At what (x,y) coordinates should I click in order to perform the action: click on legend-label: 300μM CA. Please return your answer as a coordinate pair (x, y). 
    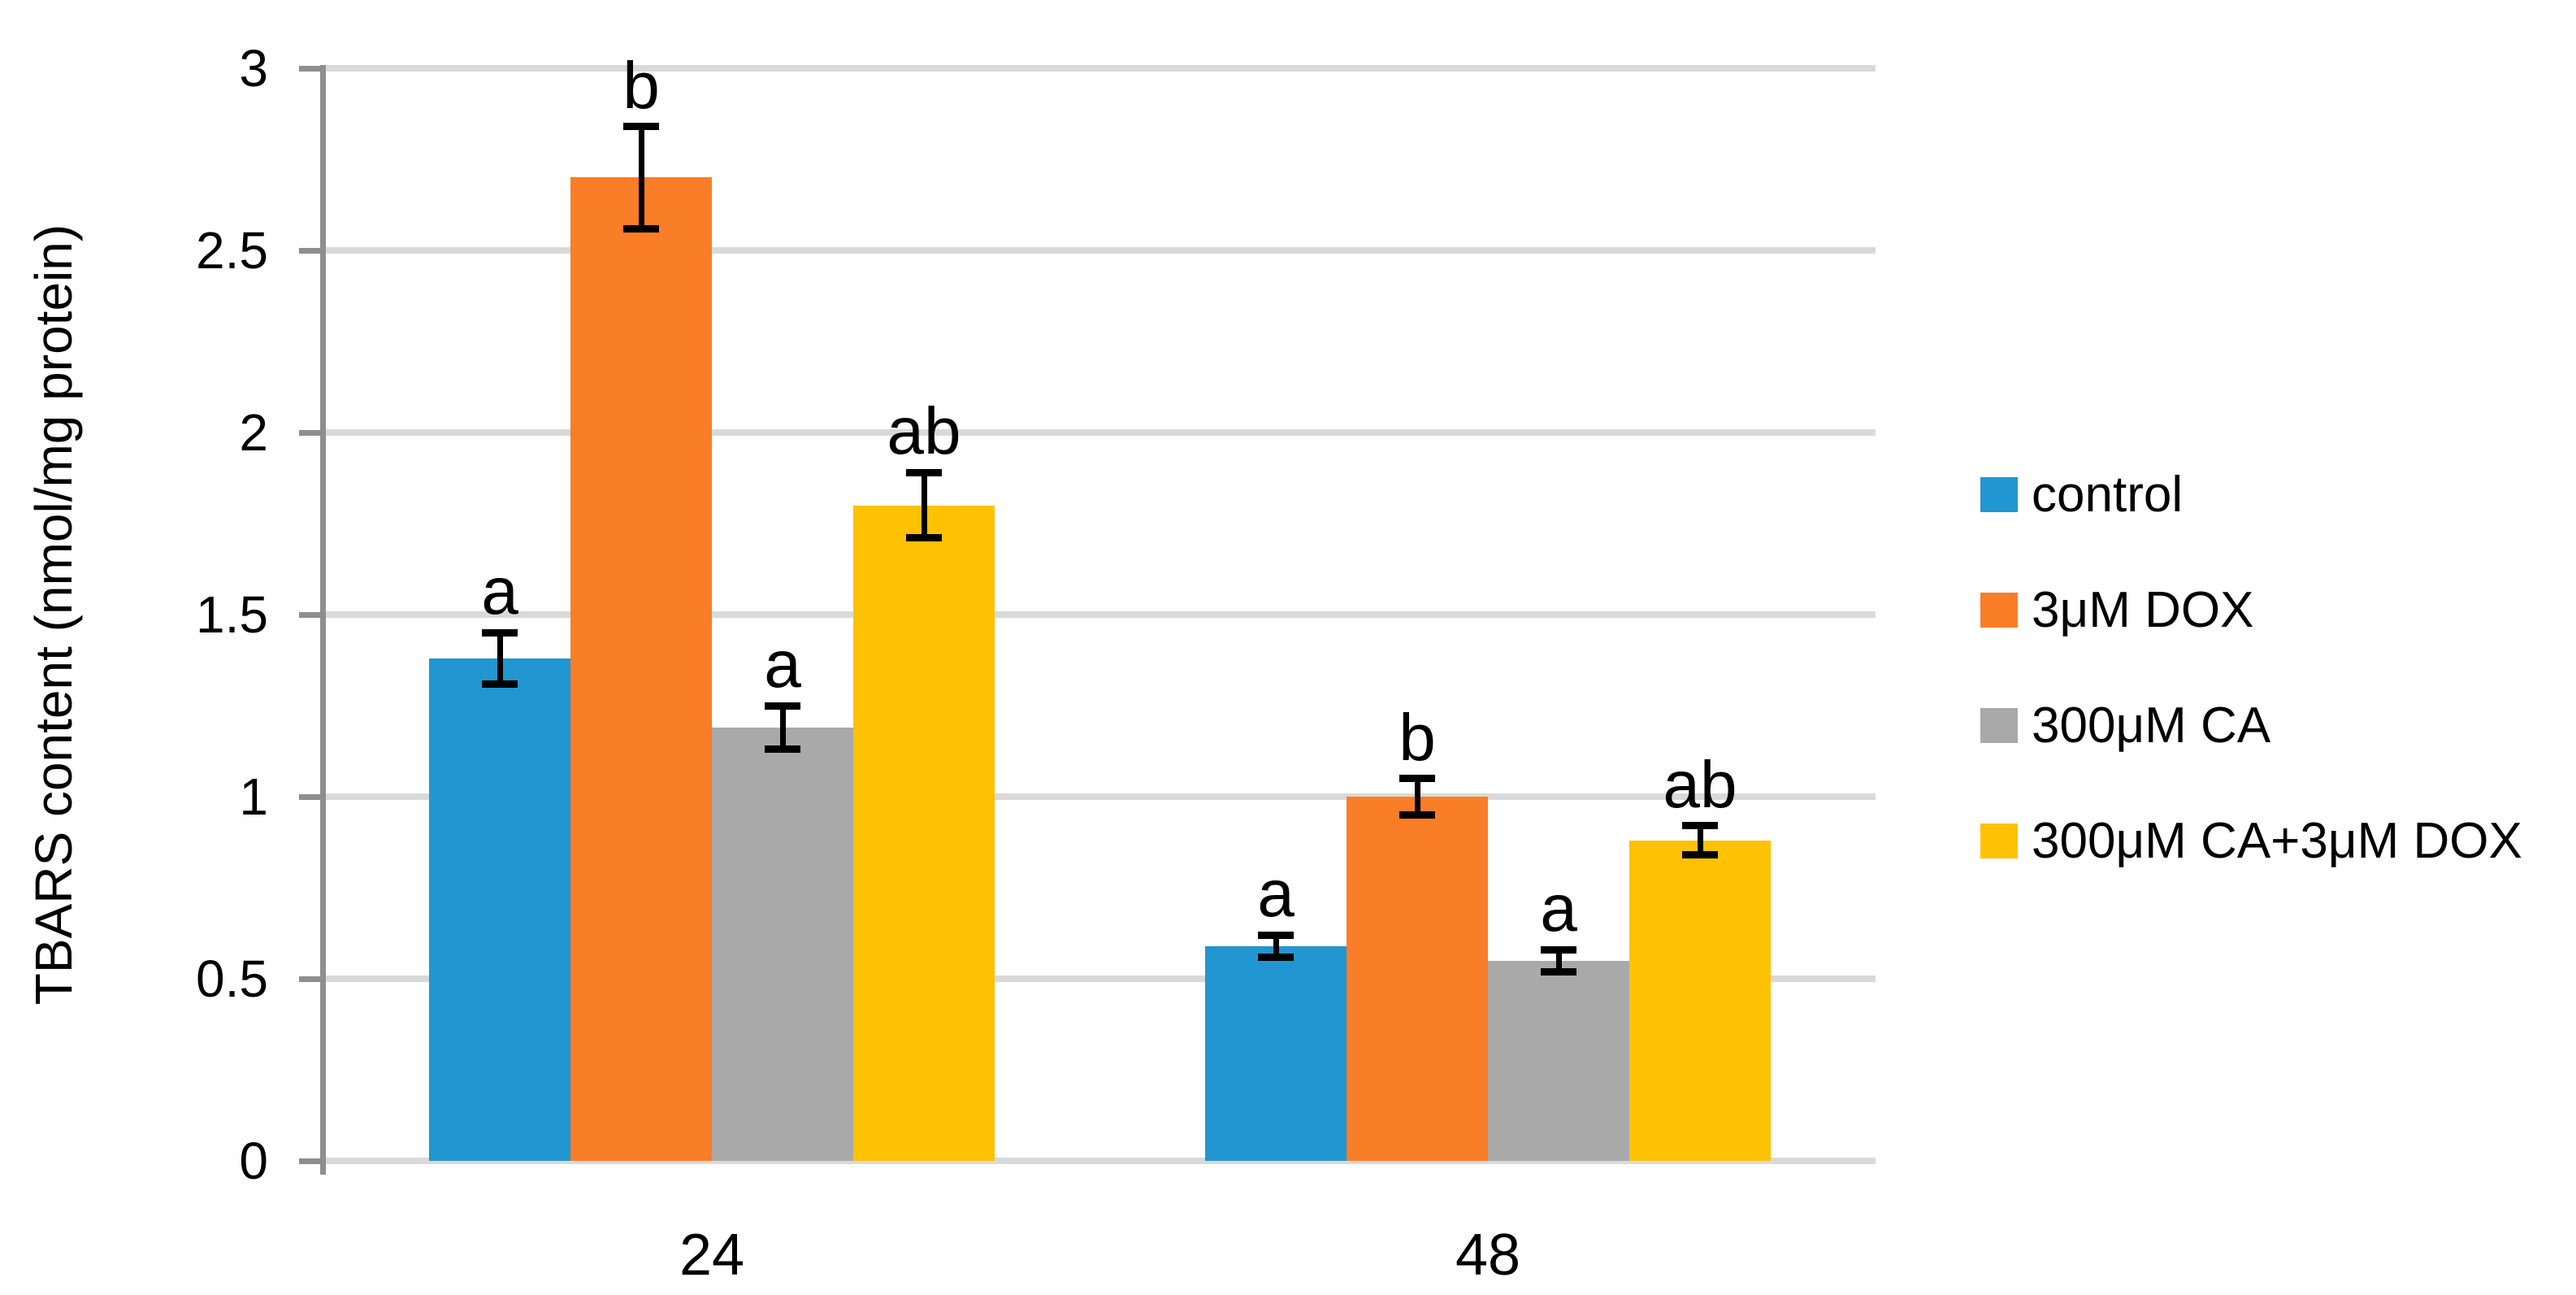
    Looking at the image, I should click on (2151, 726).